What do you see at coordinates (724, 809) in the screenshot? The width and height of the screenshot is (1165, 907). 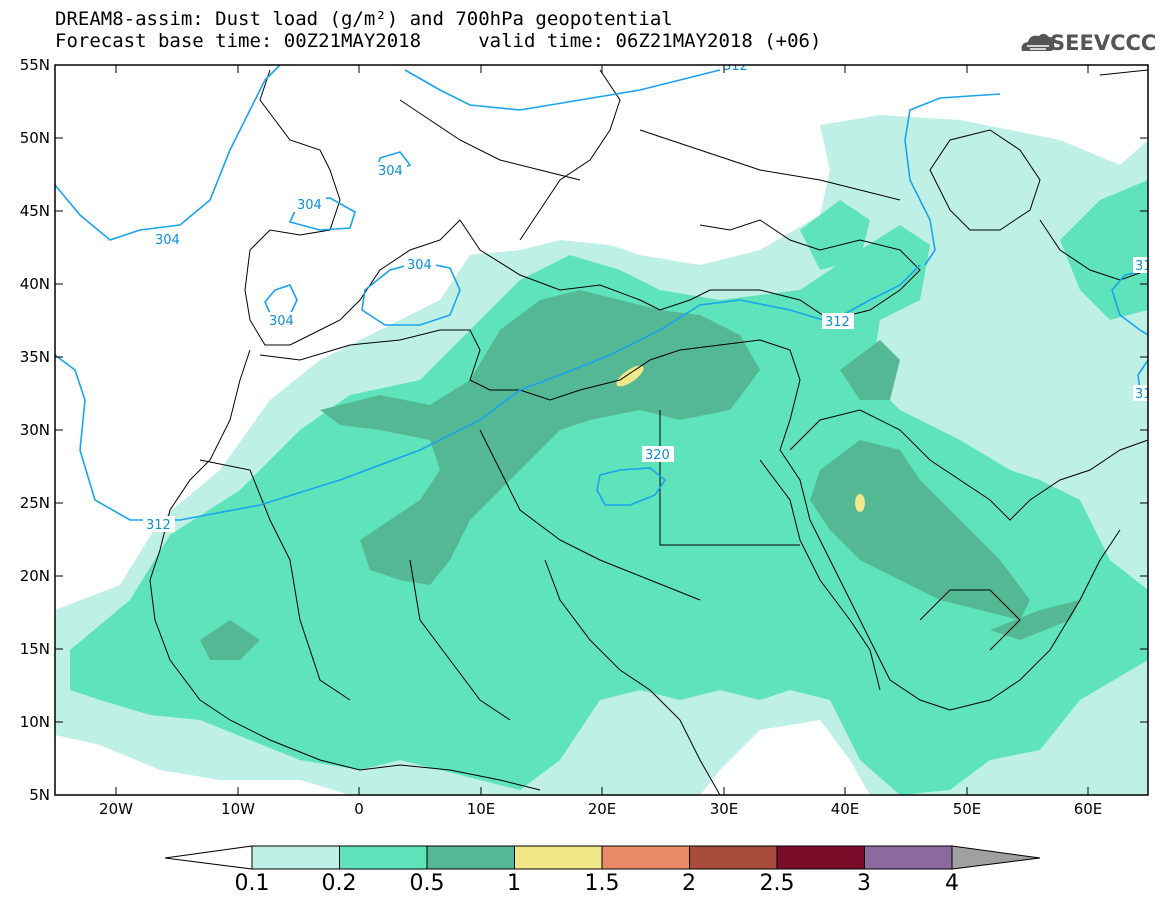 I see `lon-label: 30E` at bounding box center [724, 809].